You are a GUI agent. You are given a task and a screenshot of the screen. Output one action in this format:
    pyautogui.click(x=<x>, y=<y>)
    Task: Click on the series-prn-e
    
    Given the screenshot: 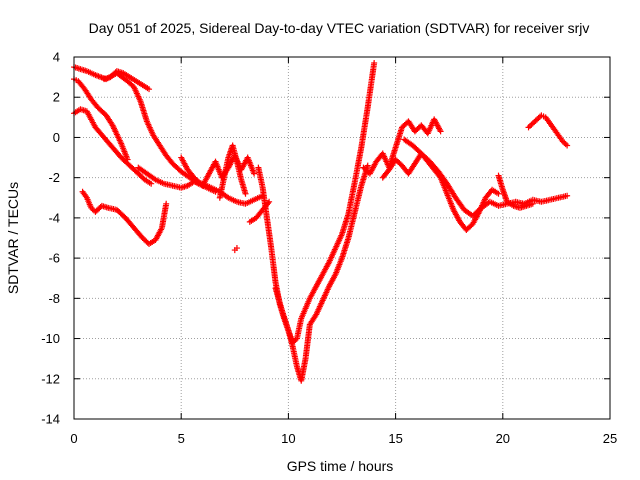 What is the action you would take?
    pyautogui.click(x=124, y=218)
    